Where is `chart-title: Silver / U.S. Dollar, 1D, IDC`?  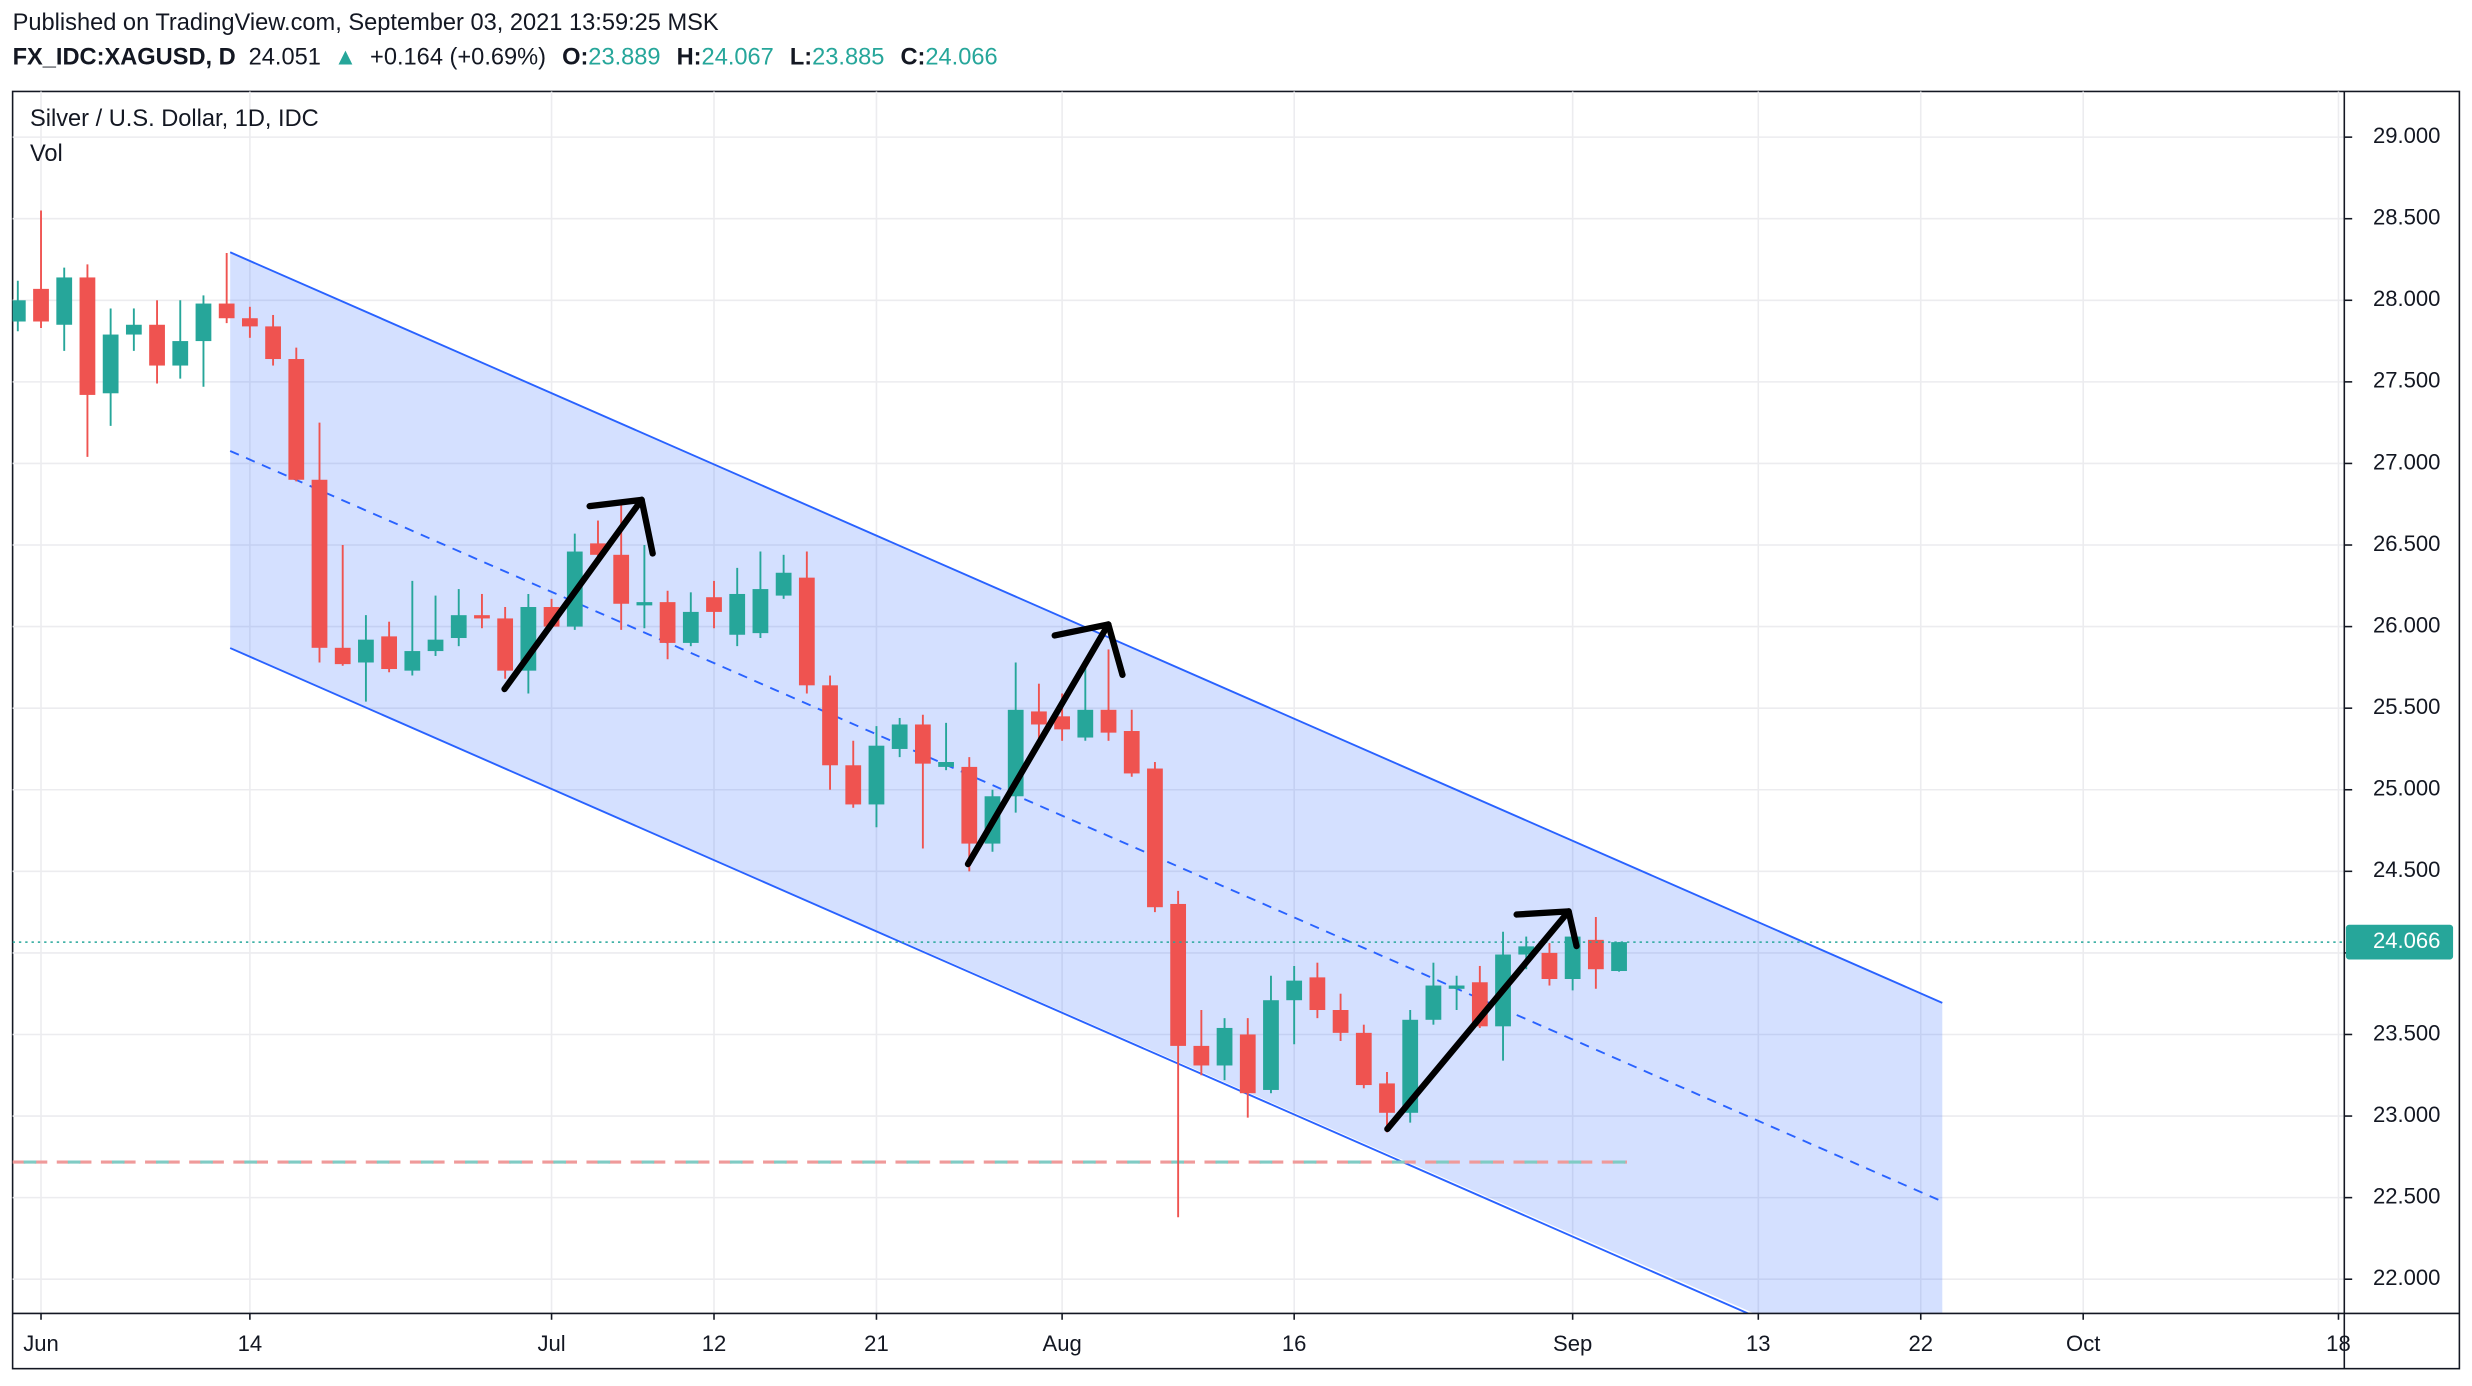 chart-title: Silver / U.S. Dollar, 1D, IDC is located at coordinates (174, 119).